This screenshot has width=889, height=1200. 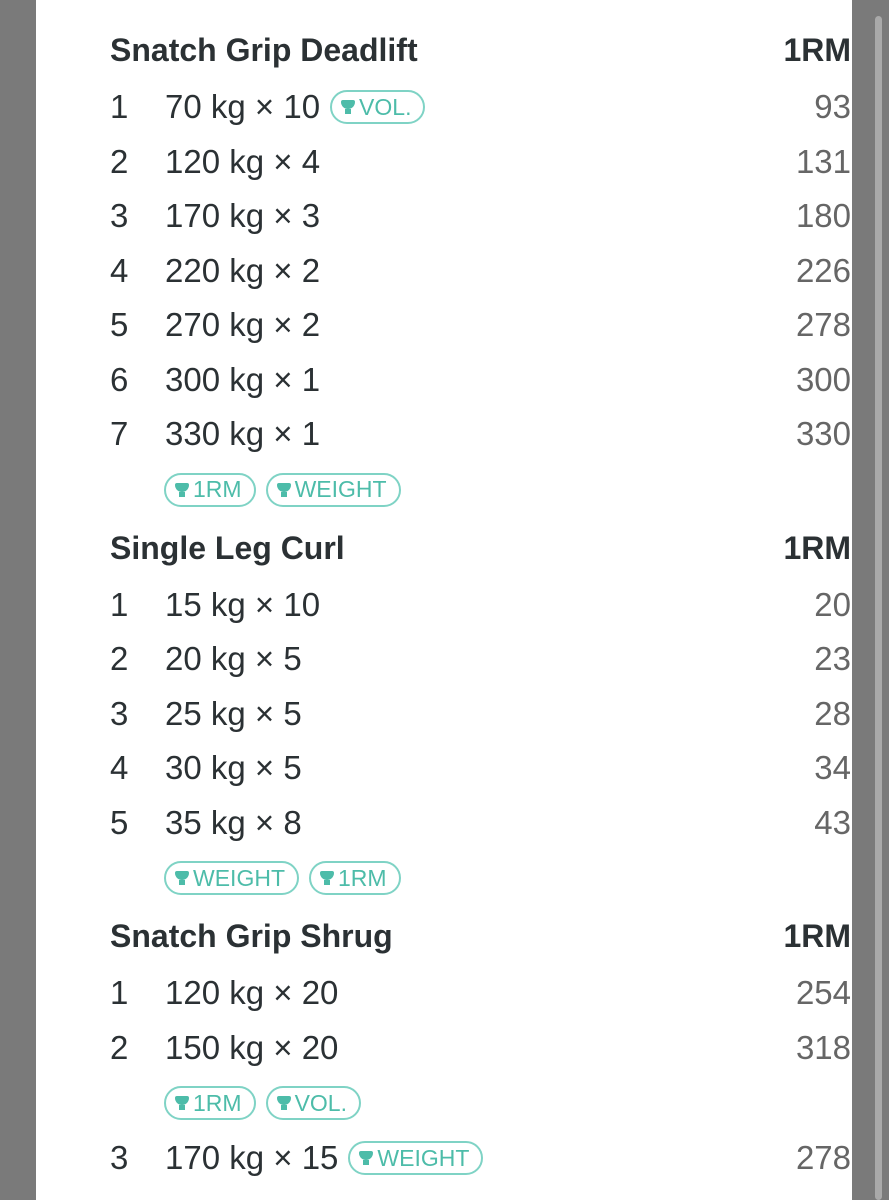 I want to click on set-row: 6 300 kg × 1 300, so click(x=480, y=380).